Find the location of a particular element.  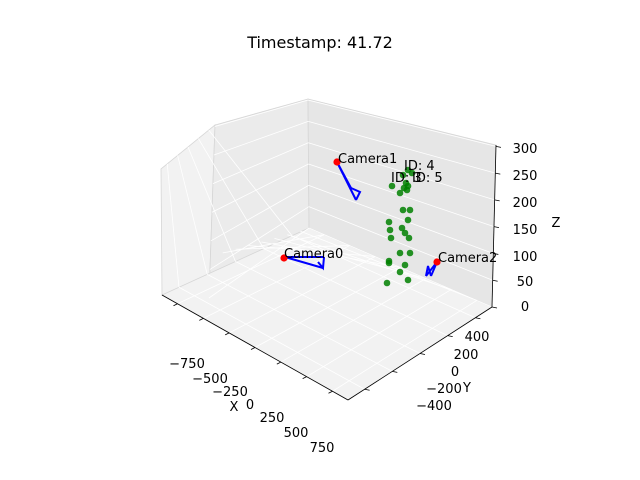

camera0-image-plane is located at coordinates (321, 263).